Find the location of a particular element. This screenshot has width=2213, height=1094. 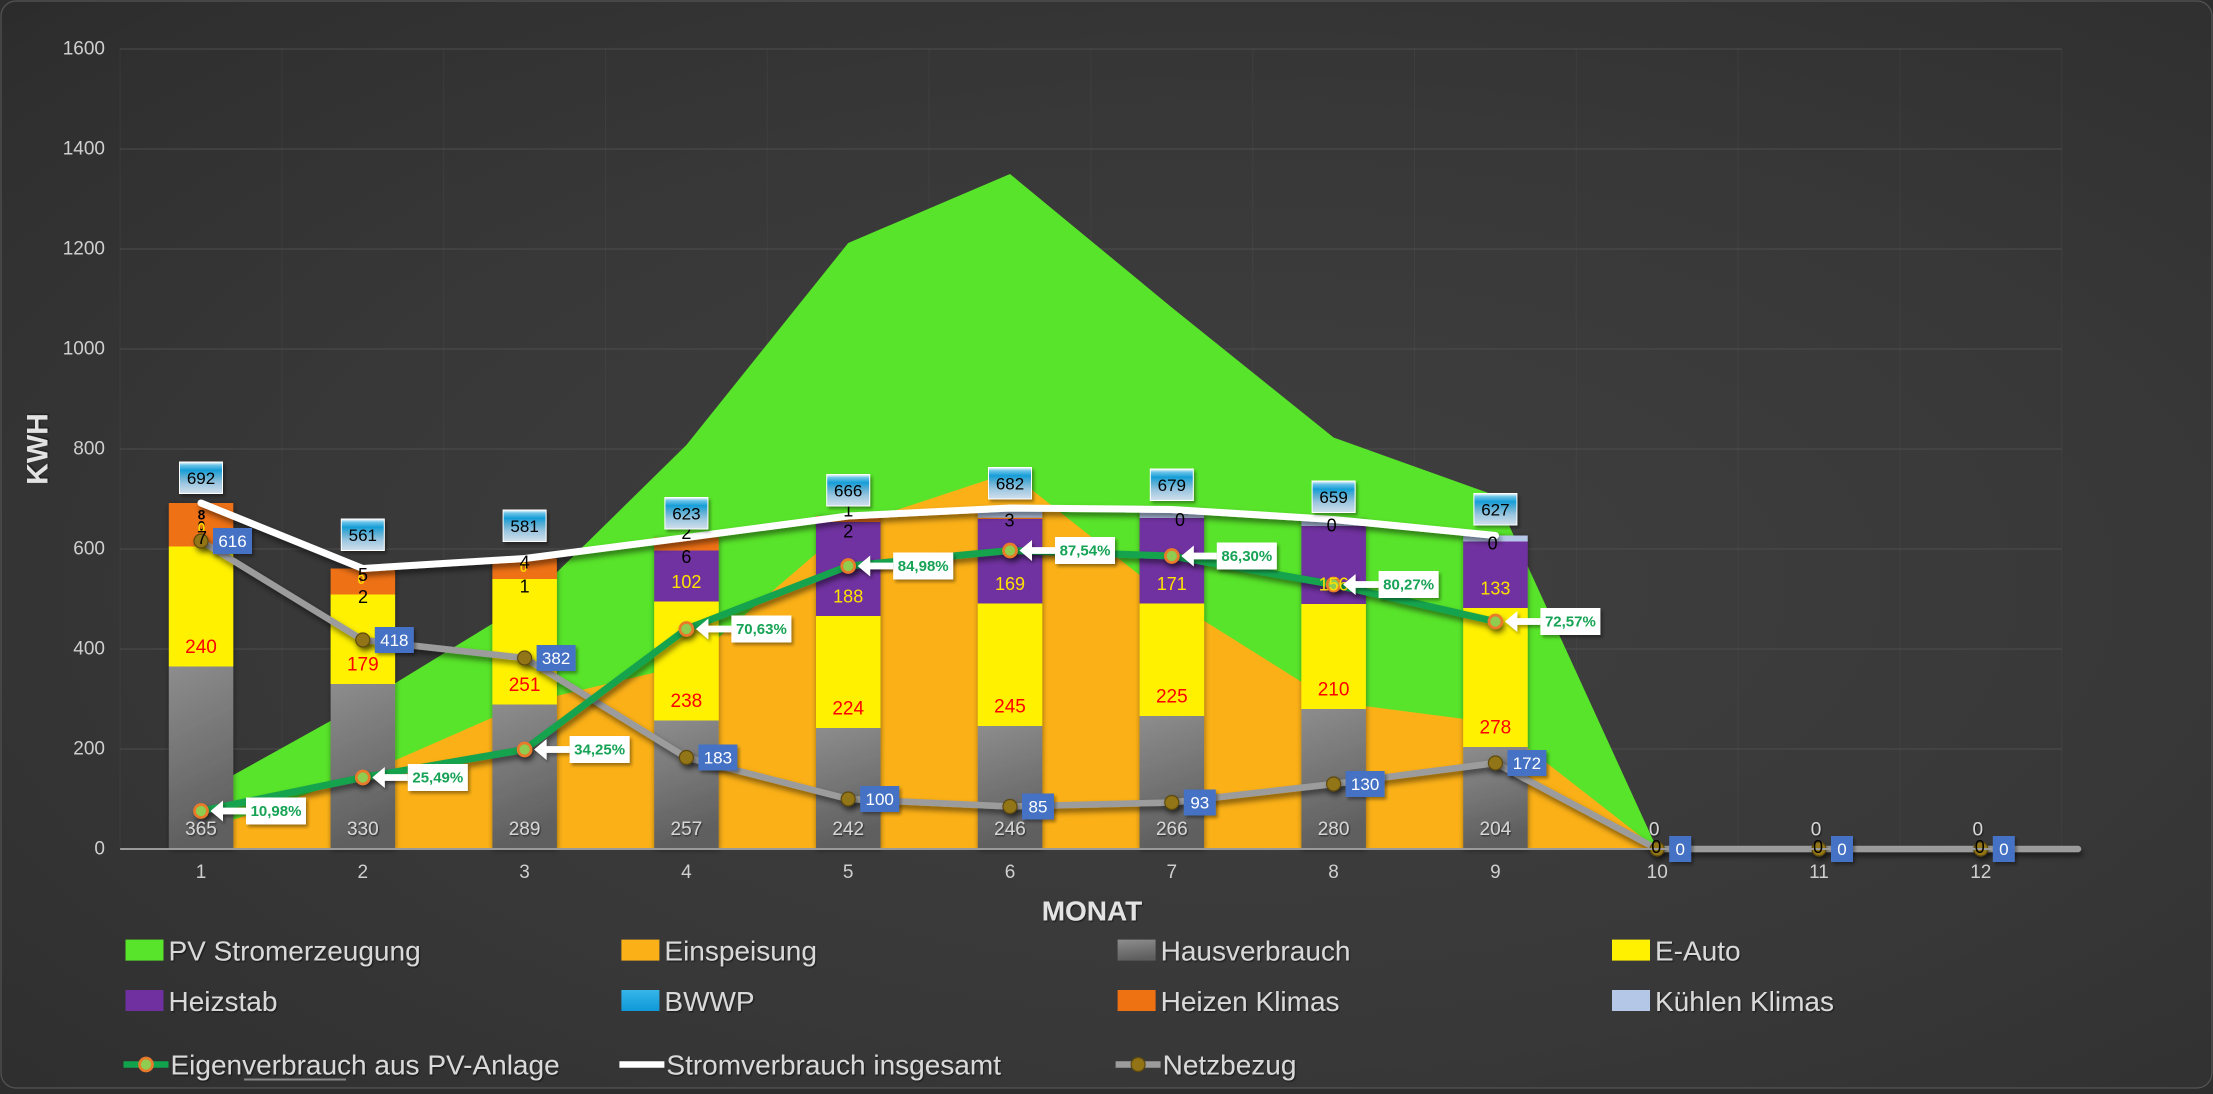

svg-text: Stromverbrauch insgesamt is located at coordinates (833, 1065).